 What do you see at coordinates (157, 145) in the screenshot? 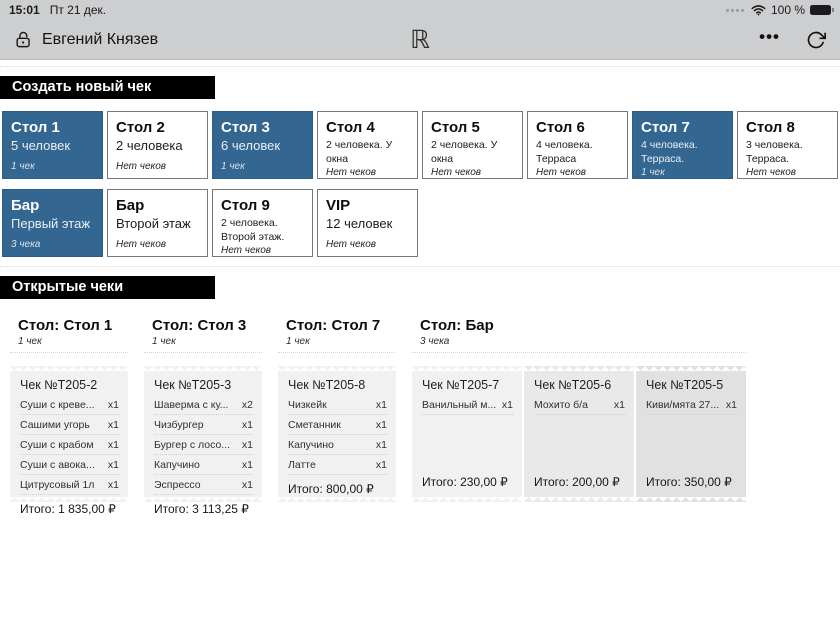
I see `table-card-stol-2: Стол 2 2 человека Нет чеков` at bounding box center [157, 145].